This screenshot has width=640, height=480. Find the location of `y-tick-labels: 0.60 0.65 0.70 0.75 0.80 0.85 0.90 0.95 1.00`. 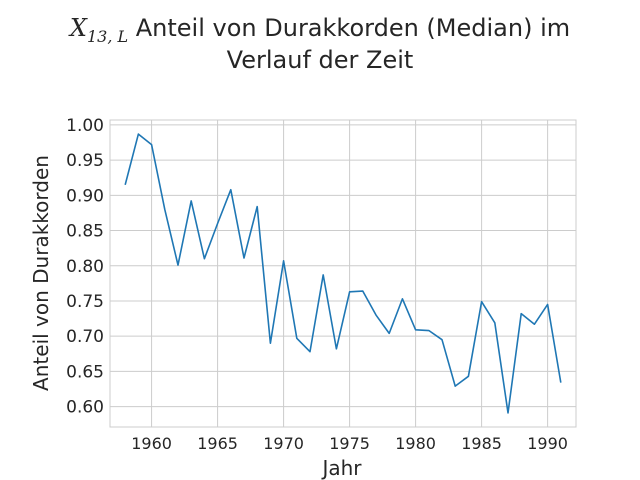

y-tick-labels: 0.60 0.65 0.70 0.75 0.80 0.85 0.90 0.95 1.00 is located at coordinates (85, 267).